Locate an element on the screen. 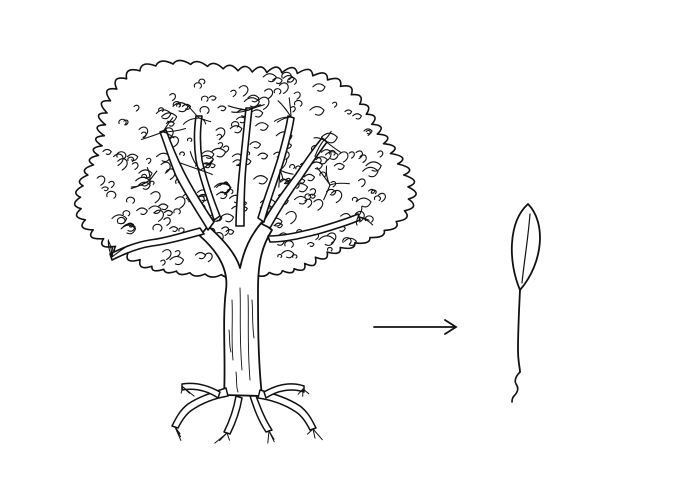  tree-twigs is located at coordinates (240, 177).